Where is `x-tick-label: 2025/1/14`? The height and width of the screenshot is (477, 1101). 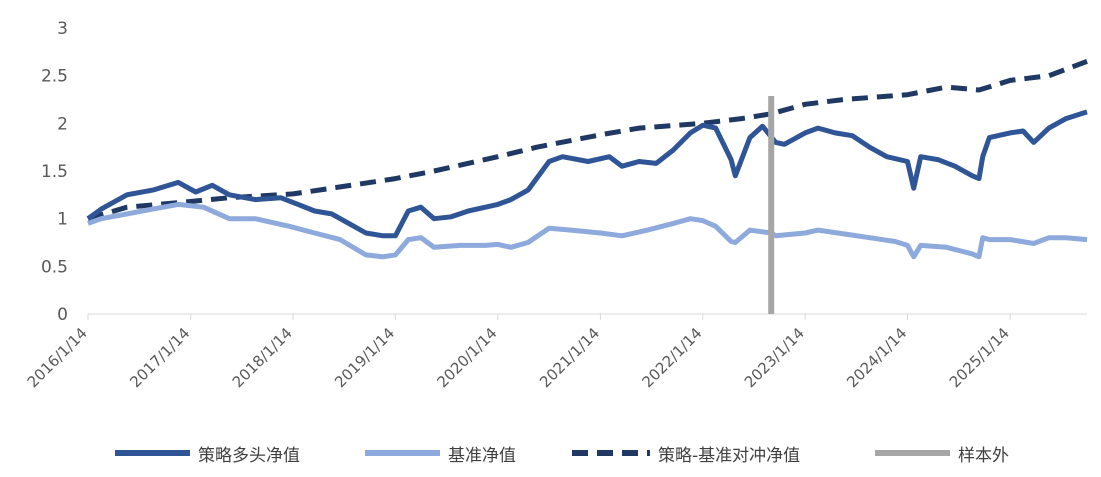
x-tick-label: 2025/1/14 is located at coordinates (979, 357).